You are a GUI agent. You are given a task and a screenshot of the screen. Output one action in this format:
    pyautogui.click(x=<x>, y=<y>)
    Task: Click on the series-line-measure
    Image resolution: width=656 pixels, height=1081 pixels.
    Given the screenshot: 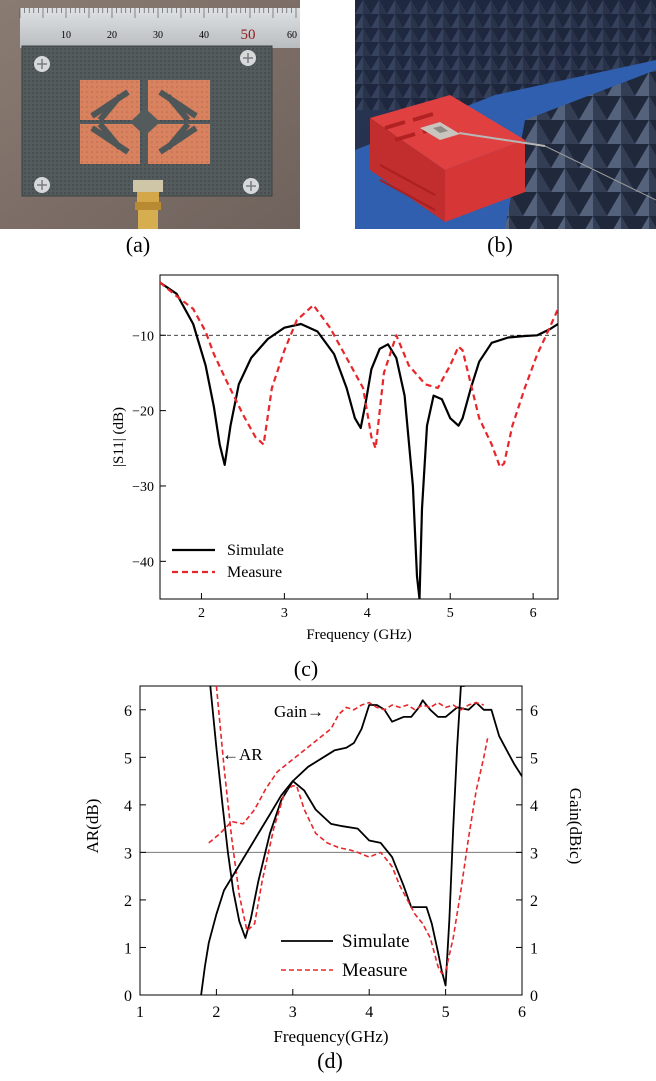 What is the action you would take?
    pyautogui.click(x=359, y=375)
    